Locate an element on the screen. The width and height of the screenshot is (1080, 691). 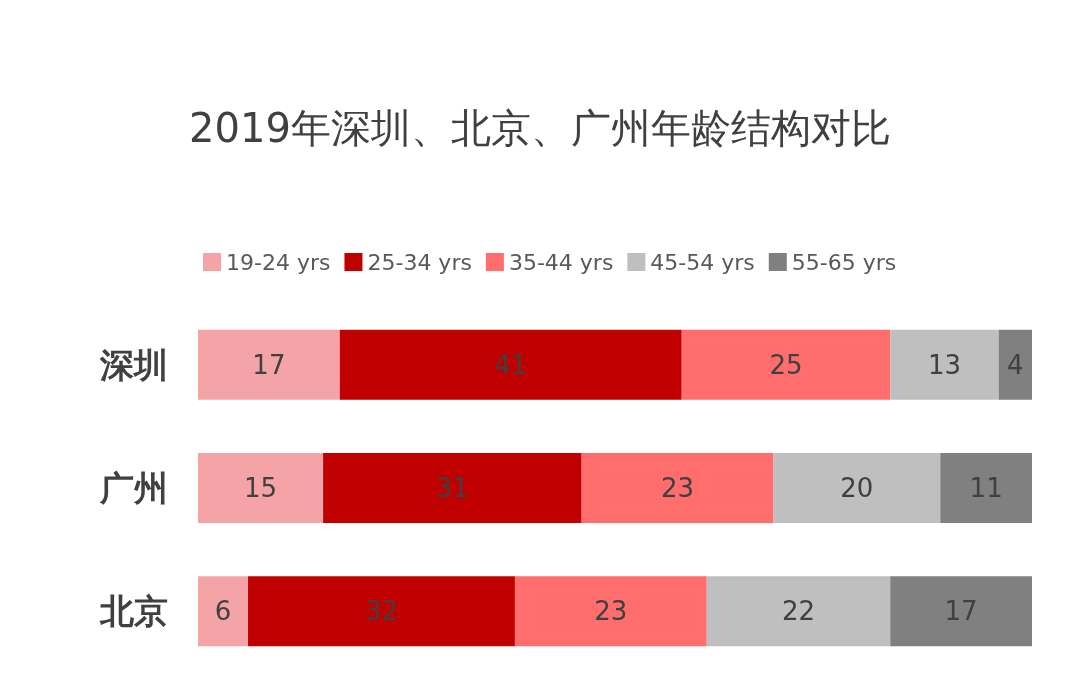
data-label: 11 is located at coordinates (986, 488).